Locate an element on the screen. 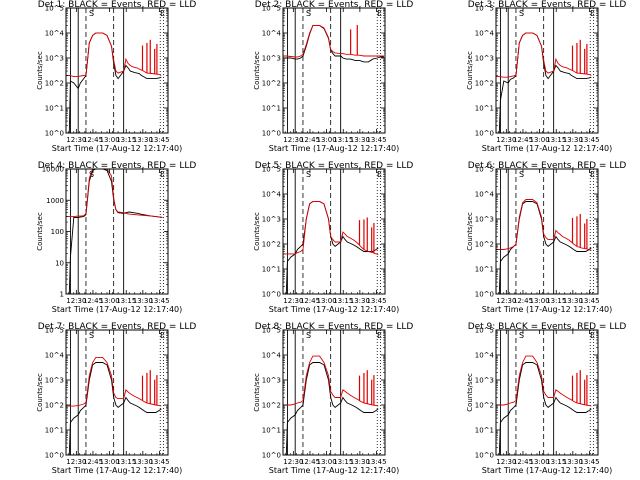  y-tick-label: 10 is located at coordinates (59, 263).